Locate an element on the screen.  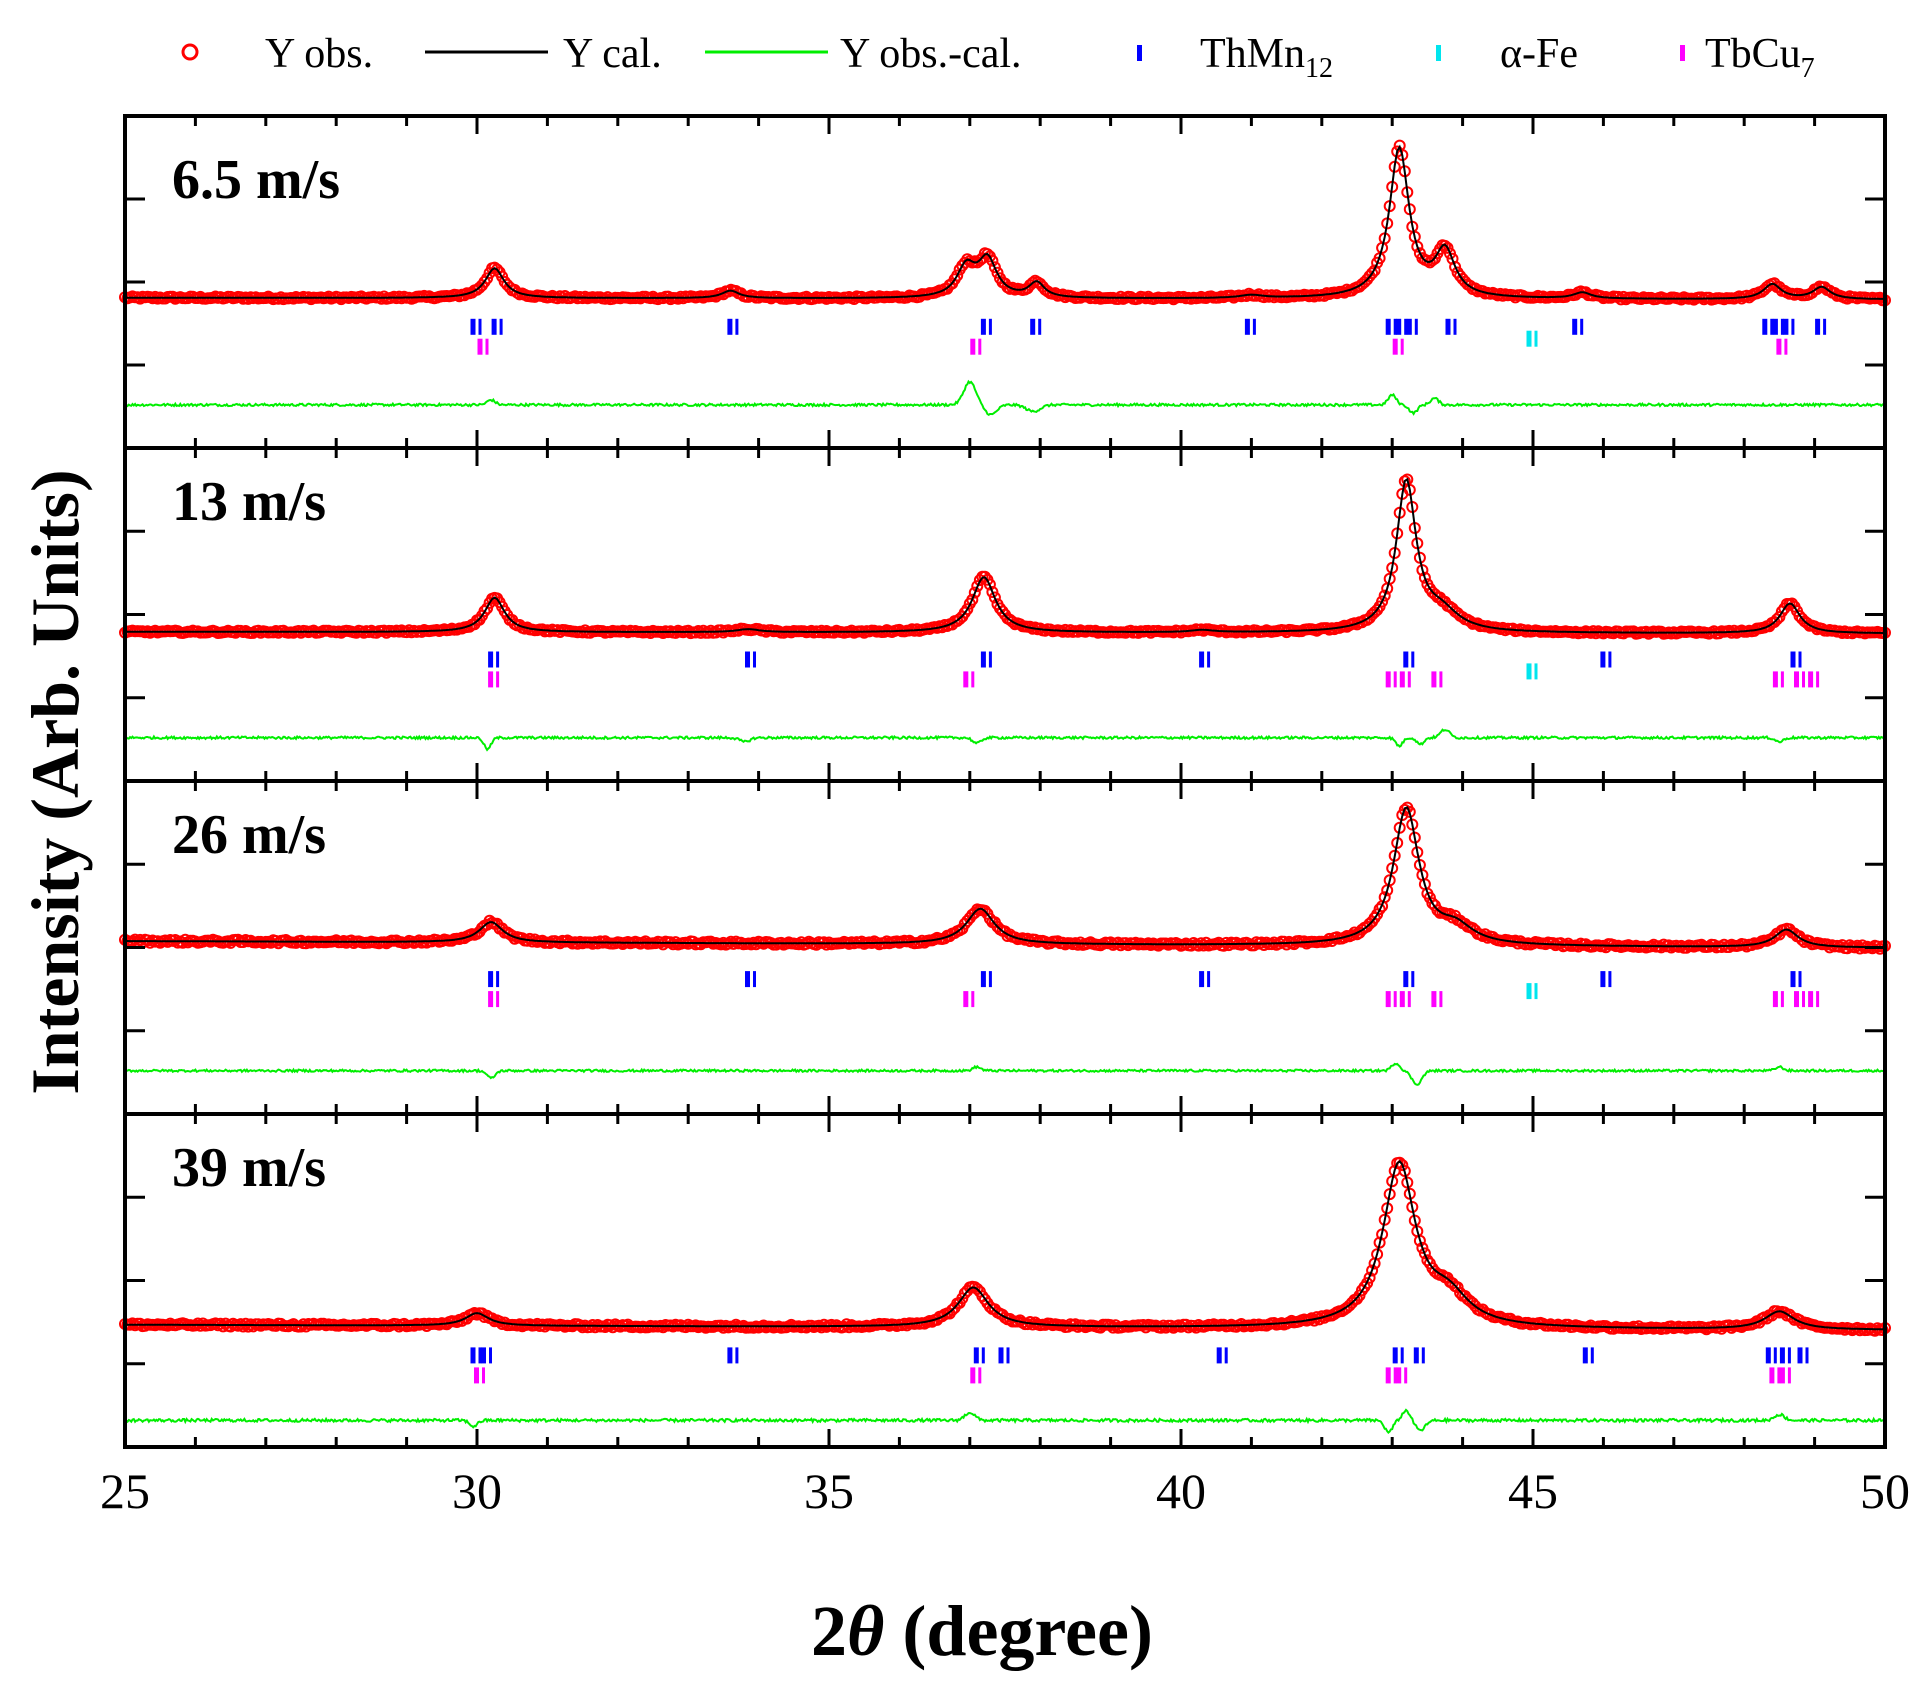
panel-label: 26 m/s is located at coordinates (249, 835).